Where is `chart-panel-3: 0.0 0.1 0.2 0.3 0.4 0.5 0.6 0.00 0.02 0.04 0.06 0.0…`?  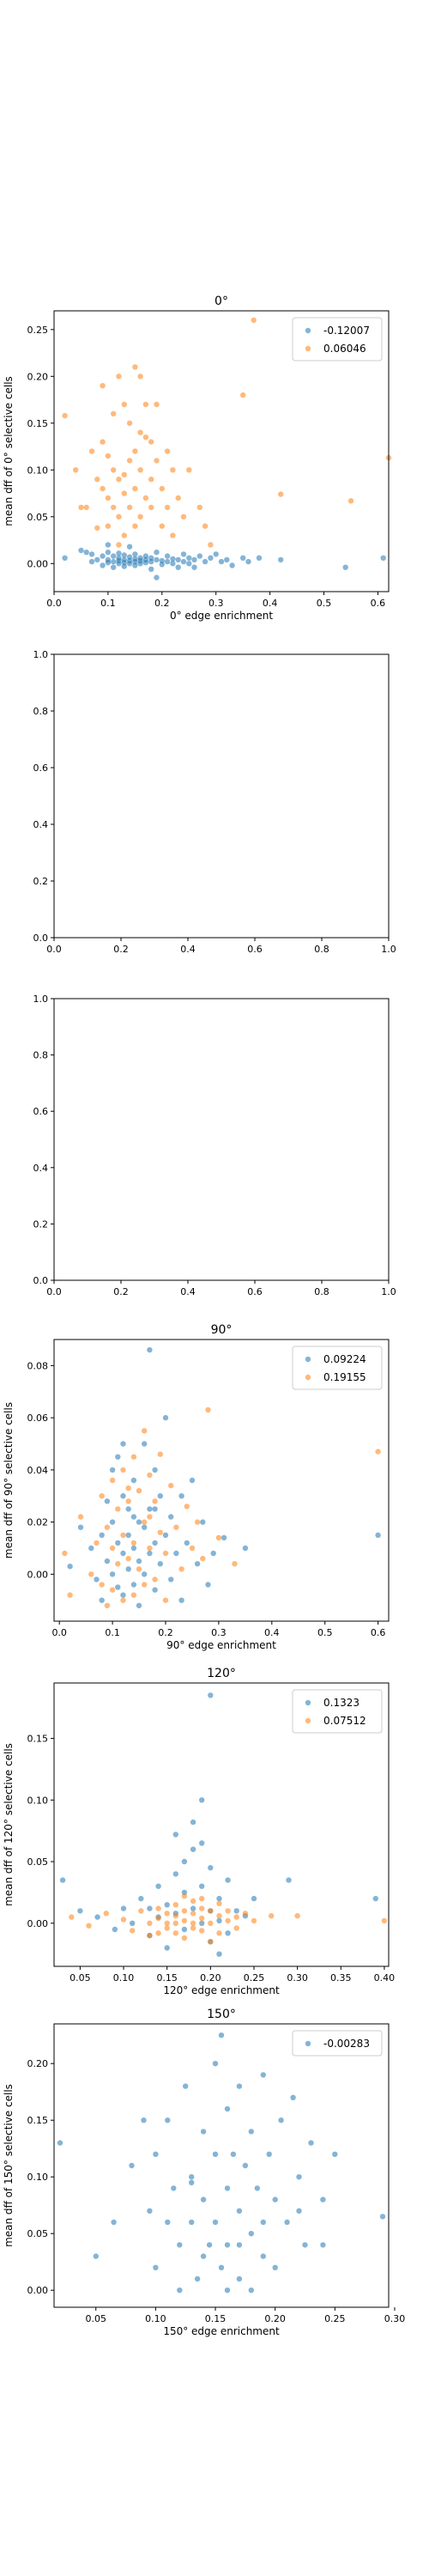
chart-panel-3: 0.0 0.1 0.2 0.3 0.4 0.5 0.6 0.00 0.02 0.04 0.06 0.0… is located at coordinates (196, 1487).